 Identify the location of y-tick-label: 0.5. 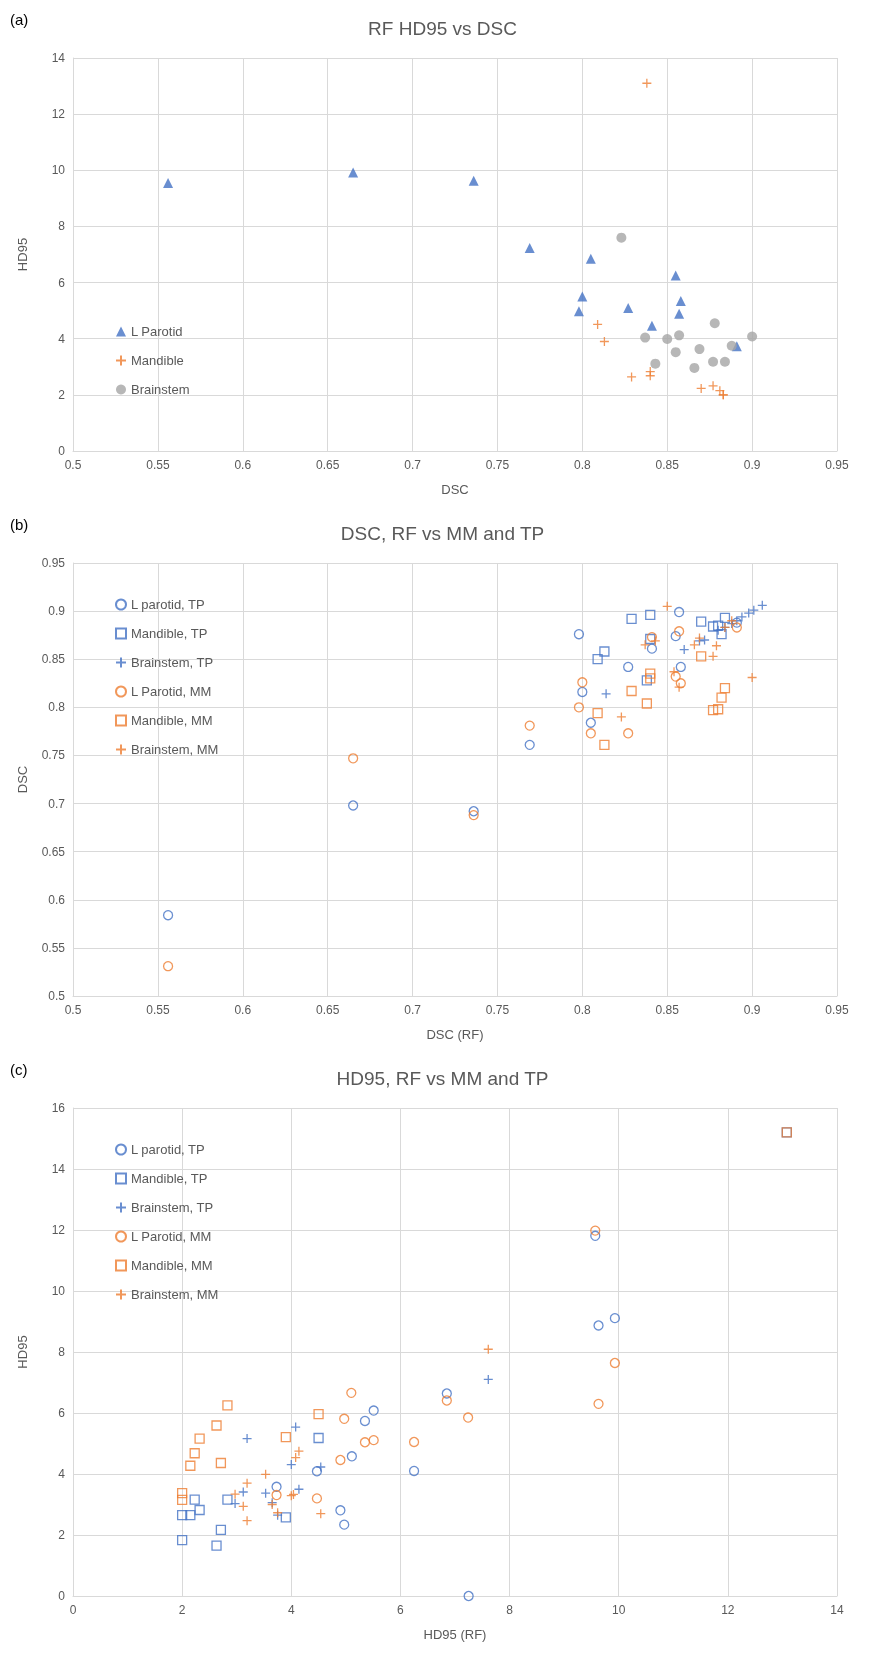
(57, 996).